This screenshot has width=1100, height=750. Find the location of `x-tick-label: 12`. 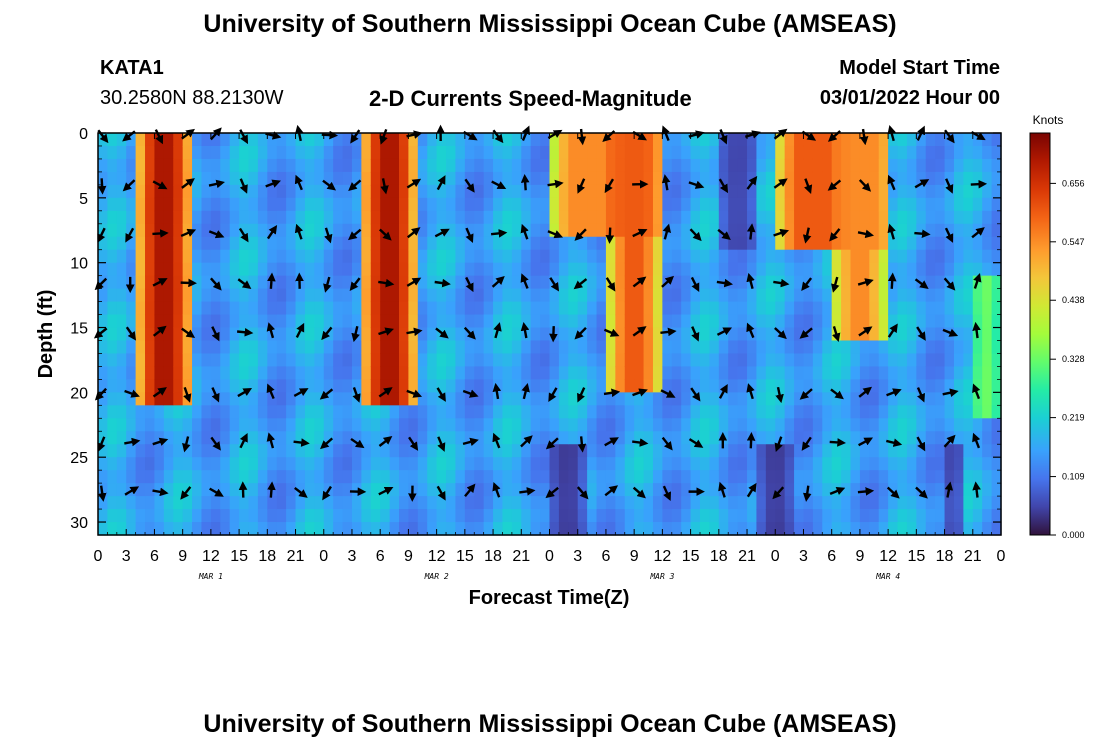

x-tick-label: 12 is located at coordinates (888, 556).